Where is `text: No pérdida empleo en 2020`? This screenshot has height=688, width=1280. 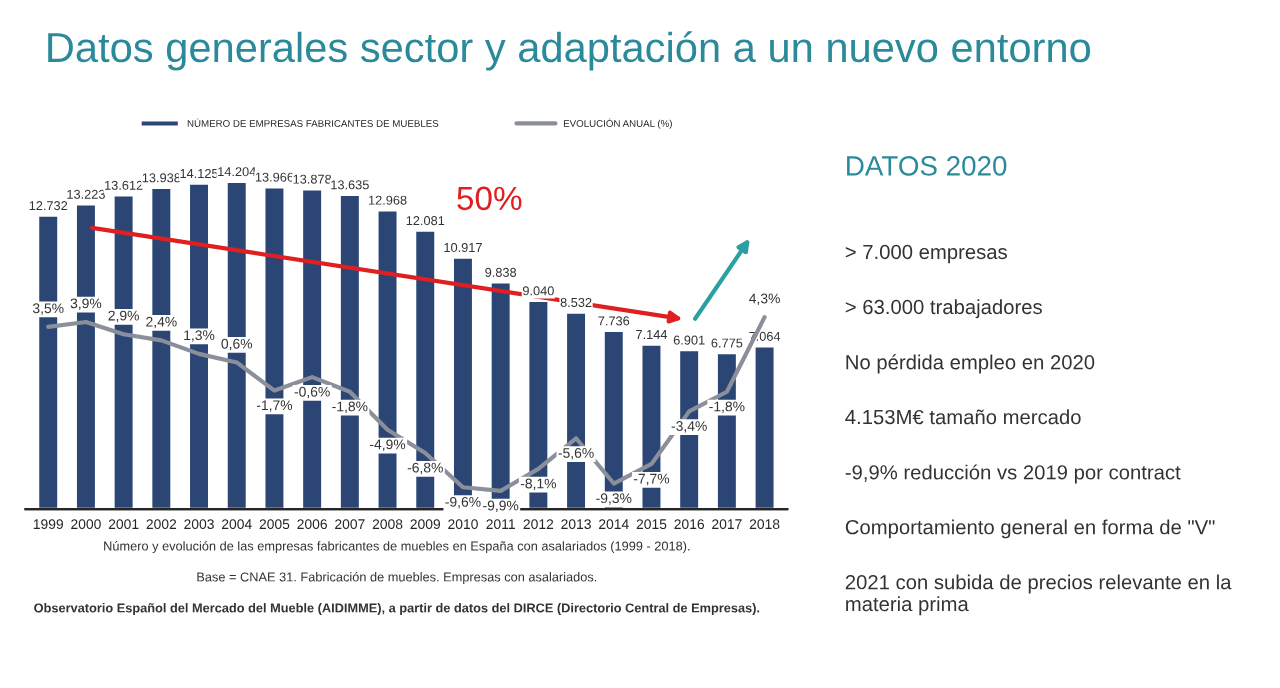
text: No pérdida empleo en 2020 is located at coordinates (970, 364).